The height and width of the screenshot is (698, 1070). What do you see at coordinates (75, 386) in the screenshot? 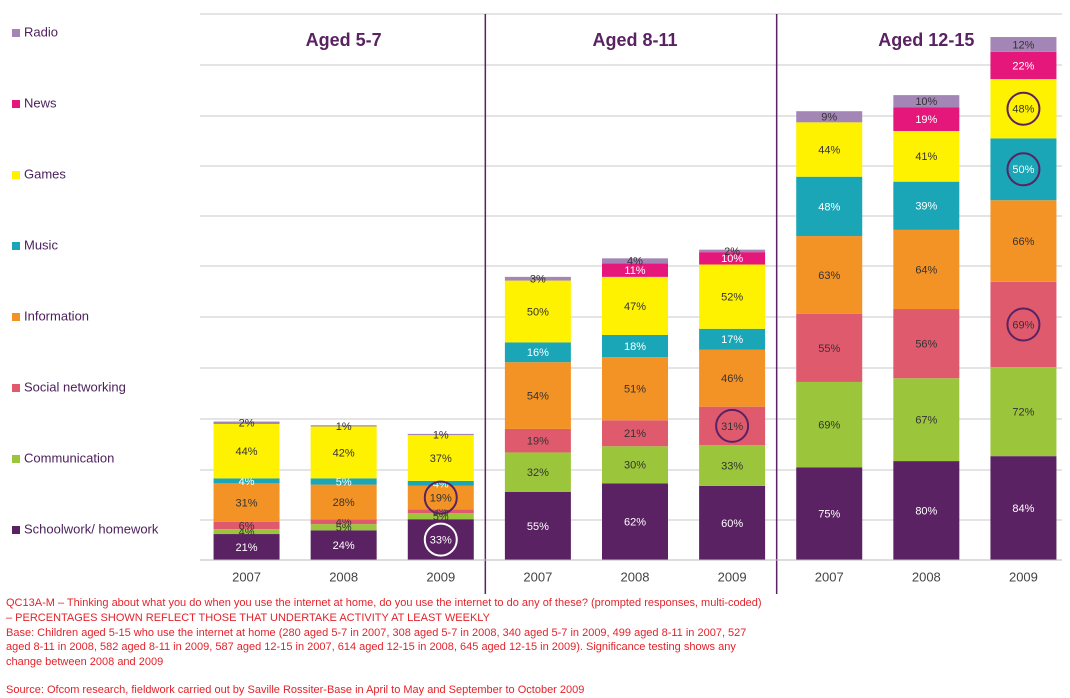
I see `legend-label: Social networking` at bounding box center [75, 386].